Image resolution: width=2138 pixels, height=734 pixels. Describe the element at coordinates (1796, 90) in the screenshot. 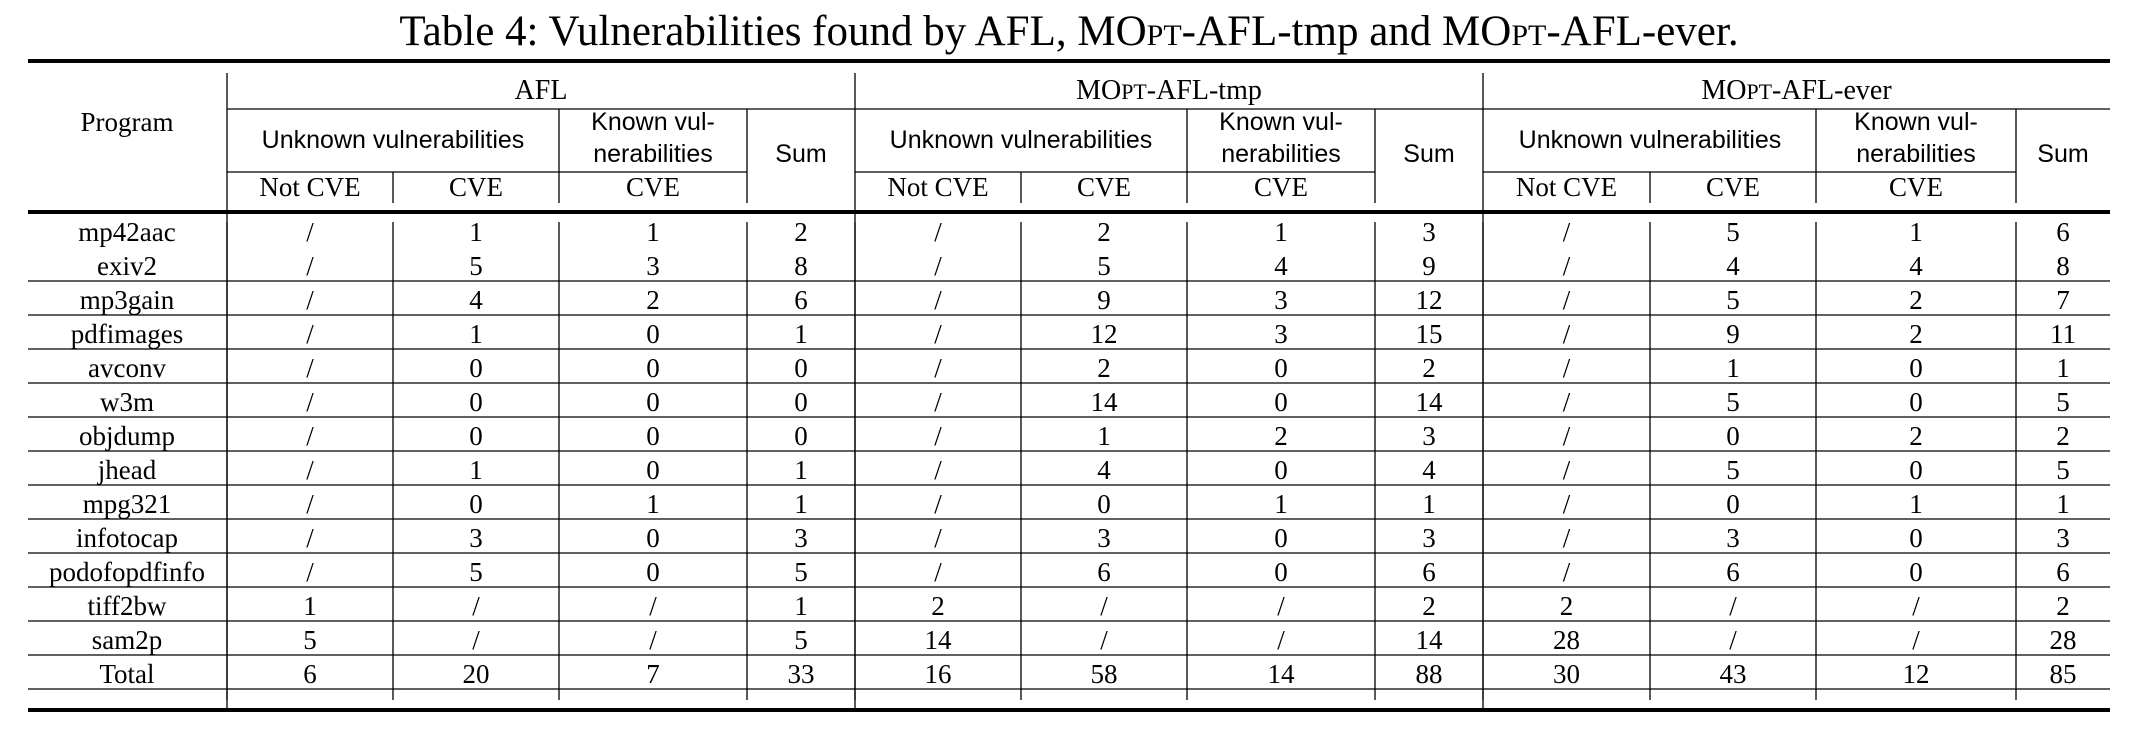

I see `header-tool-3: MOPT-AFL-ever` at that location.